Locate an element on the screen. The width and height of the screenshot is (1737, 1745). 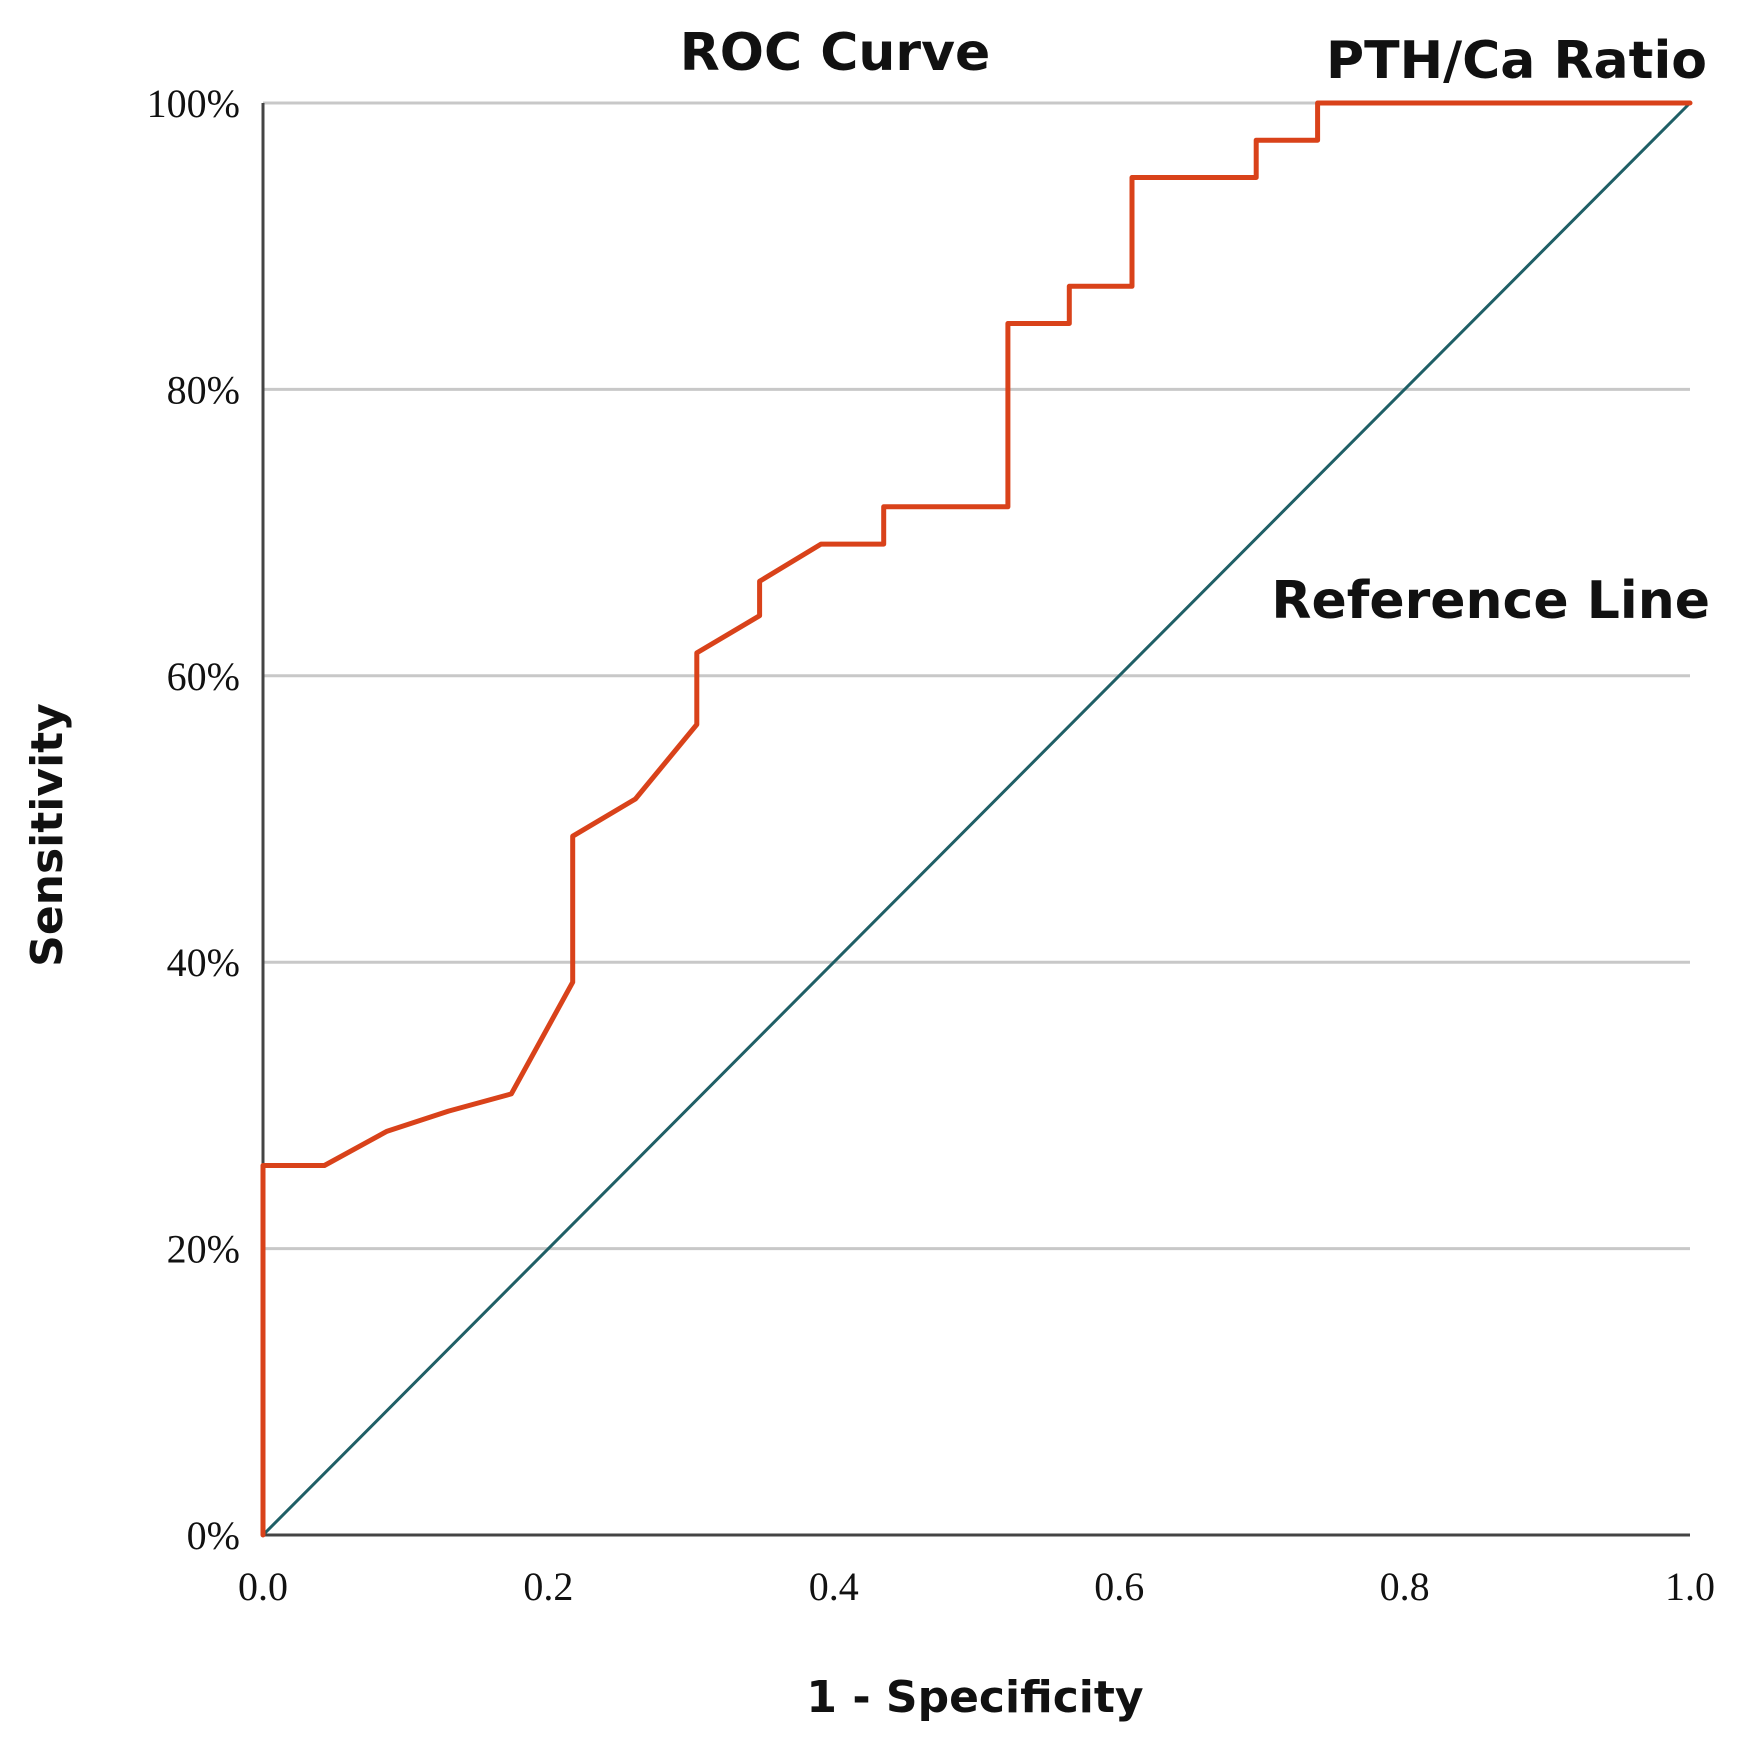
x-tick-label: 0.2 is located at coordinates (548, 1586).